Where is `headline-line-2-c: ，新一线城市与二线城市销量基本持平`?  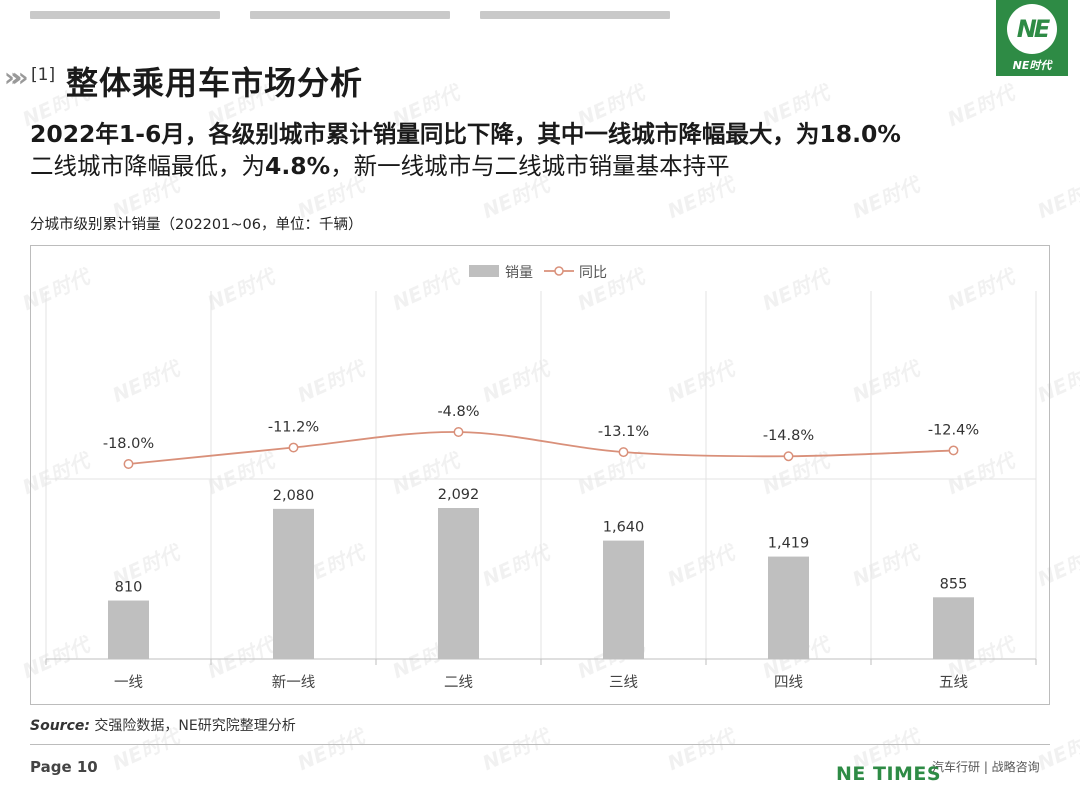 headline-line-2-c: ，新一线城市与二线城市销量基本持平 is located at coordinates (530, 166).